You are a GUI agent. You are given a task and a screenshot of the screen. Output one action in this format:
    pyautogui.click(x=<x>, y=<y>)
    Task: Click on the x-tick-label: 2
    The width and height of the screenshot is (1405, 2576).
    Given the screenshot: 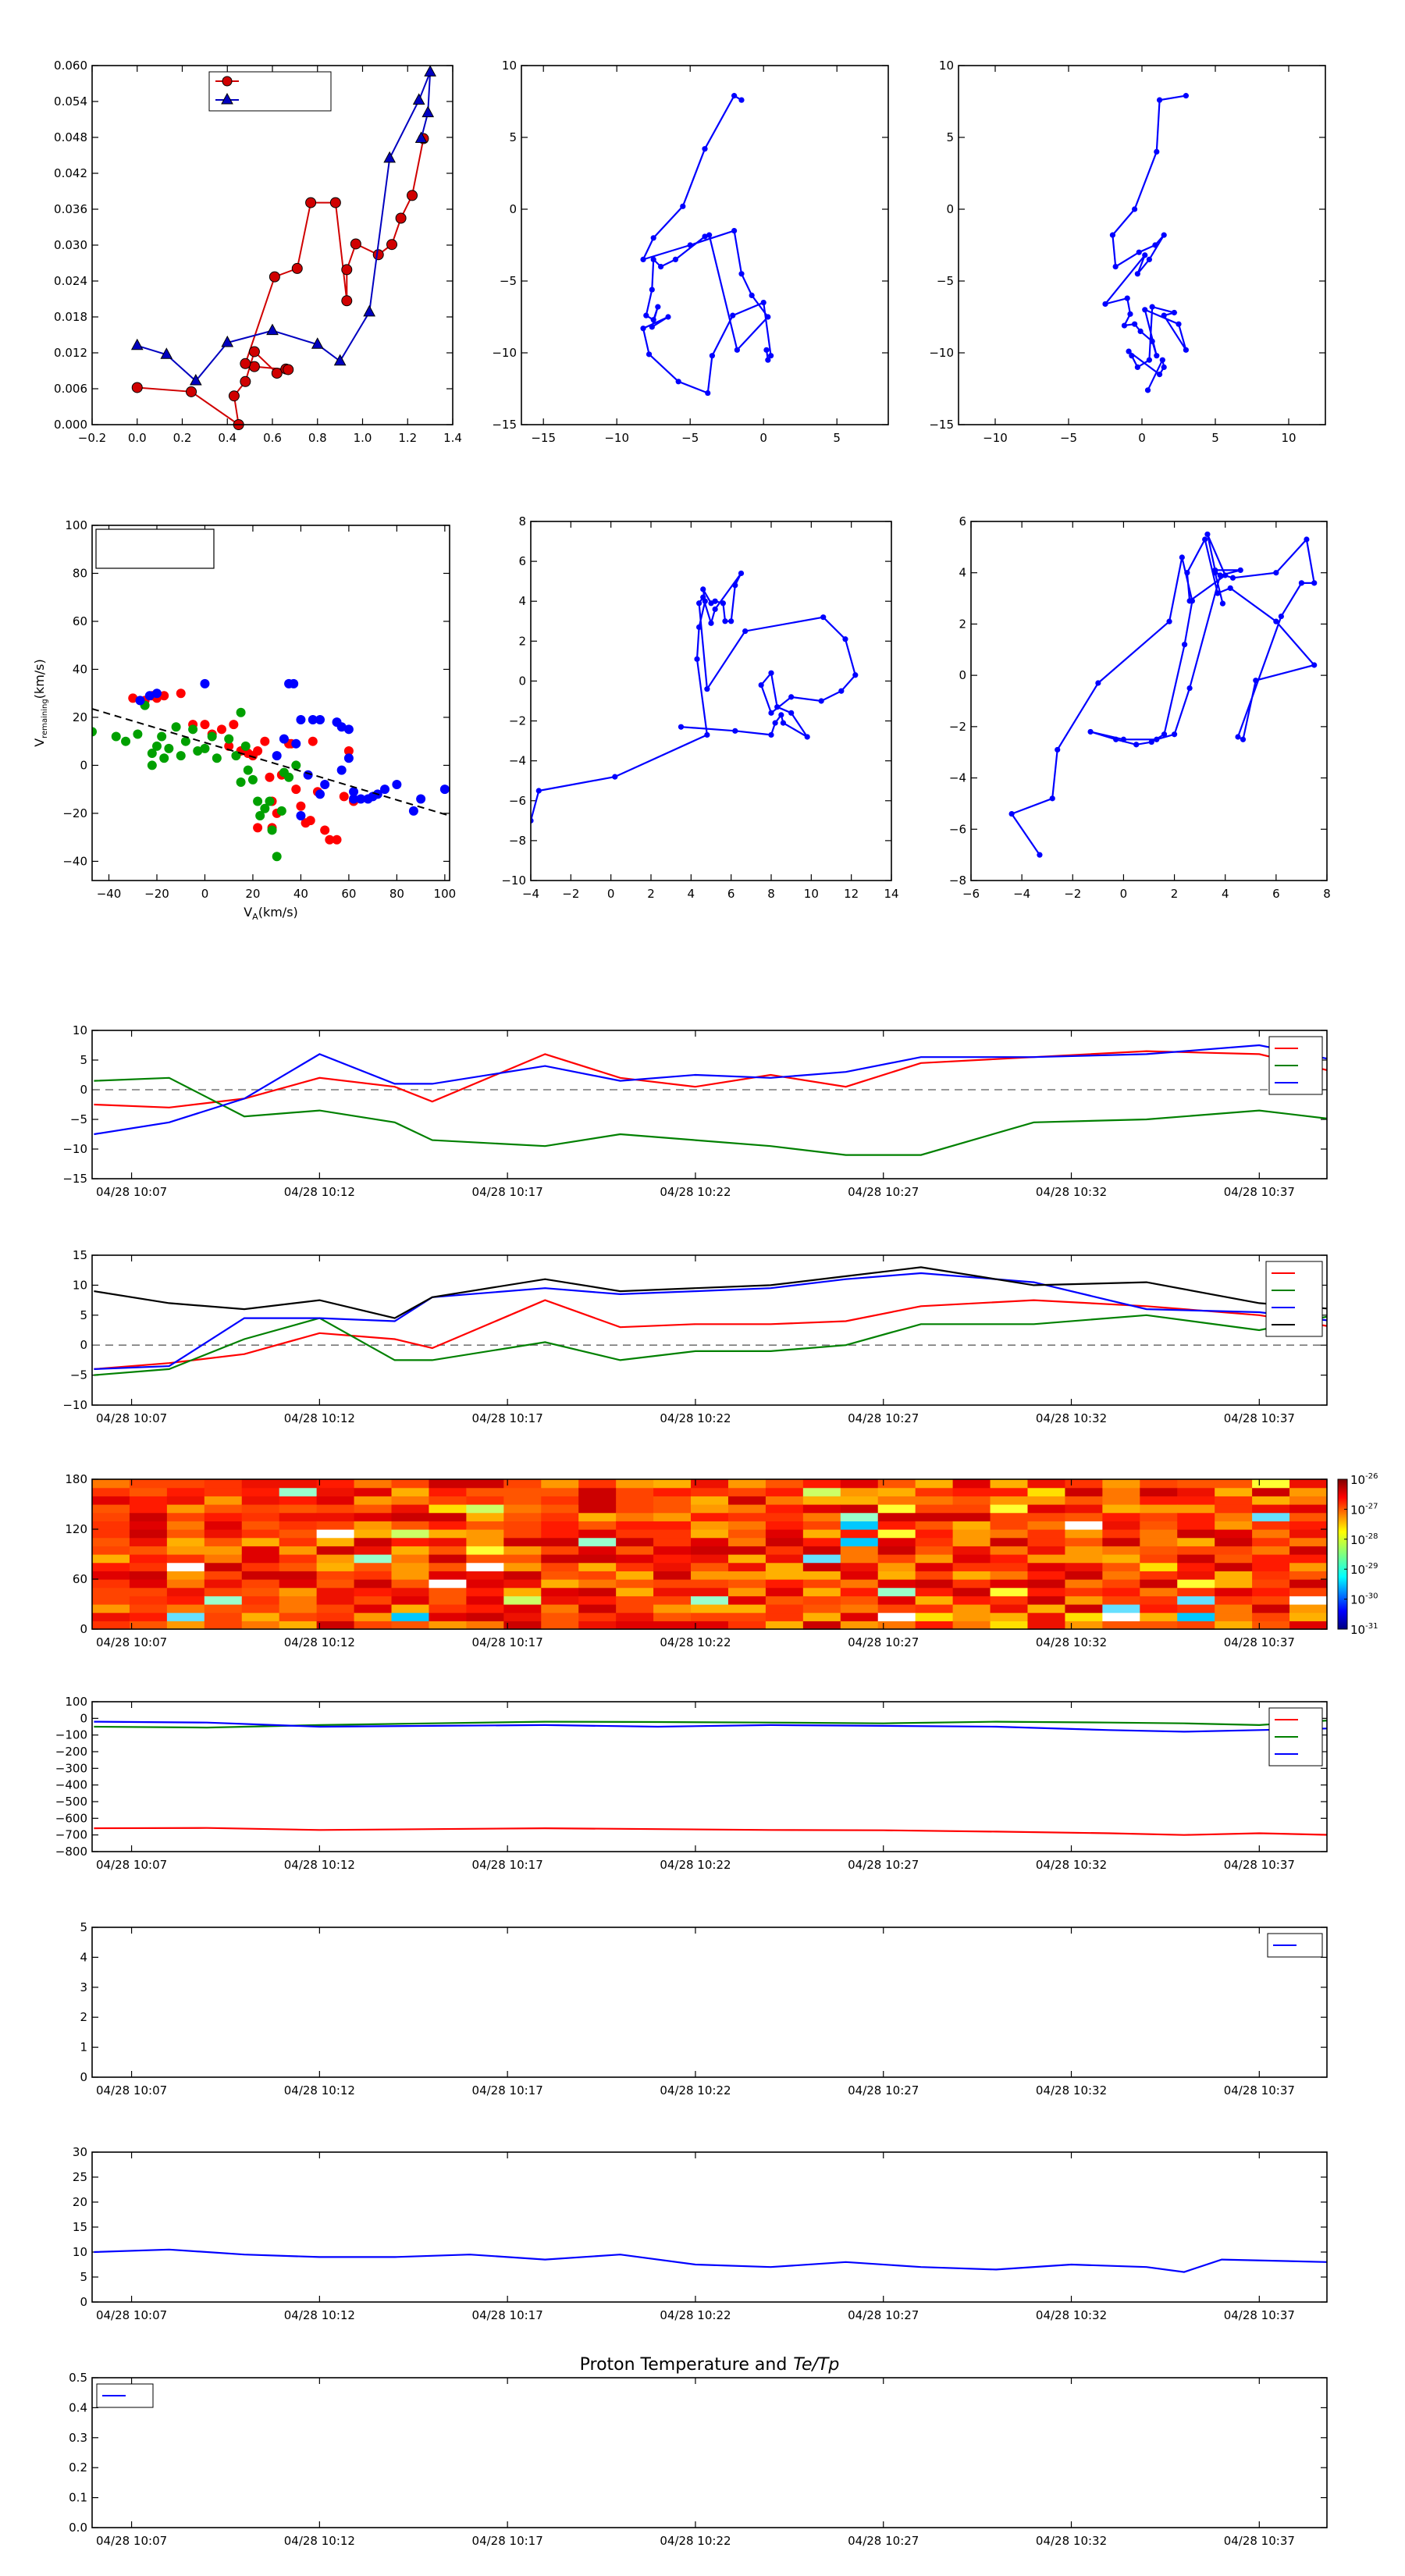 What is the action you would take?
    pyautogui.click(x=651, y=894)
    